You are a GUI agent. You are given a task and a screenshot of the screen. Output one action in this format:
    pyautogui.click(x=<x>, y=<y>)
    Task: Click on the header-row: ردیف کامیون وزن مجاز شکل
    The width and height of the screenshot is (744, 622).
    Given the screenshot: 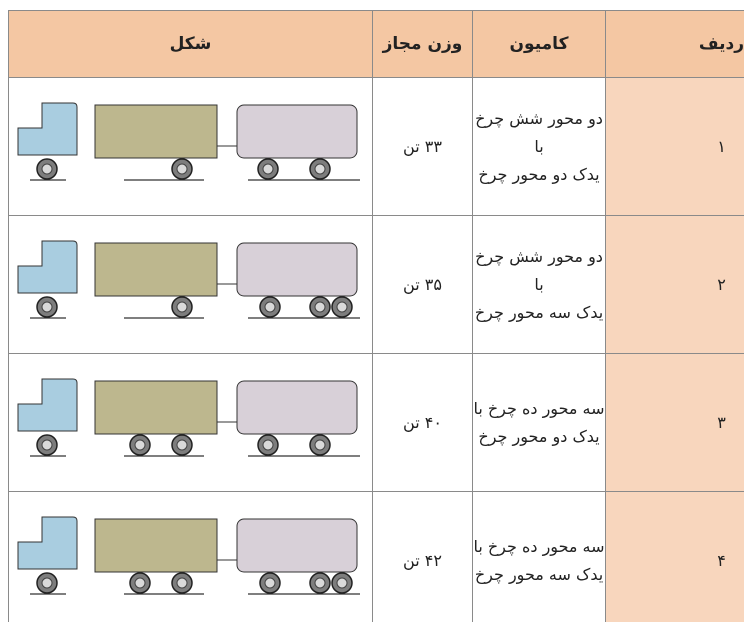 What is the action you would take?
    pyautogui.click(x=376, y=44)
    